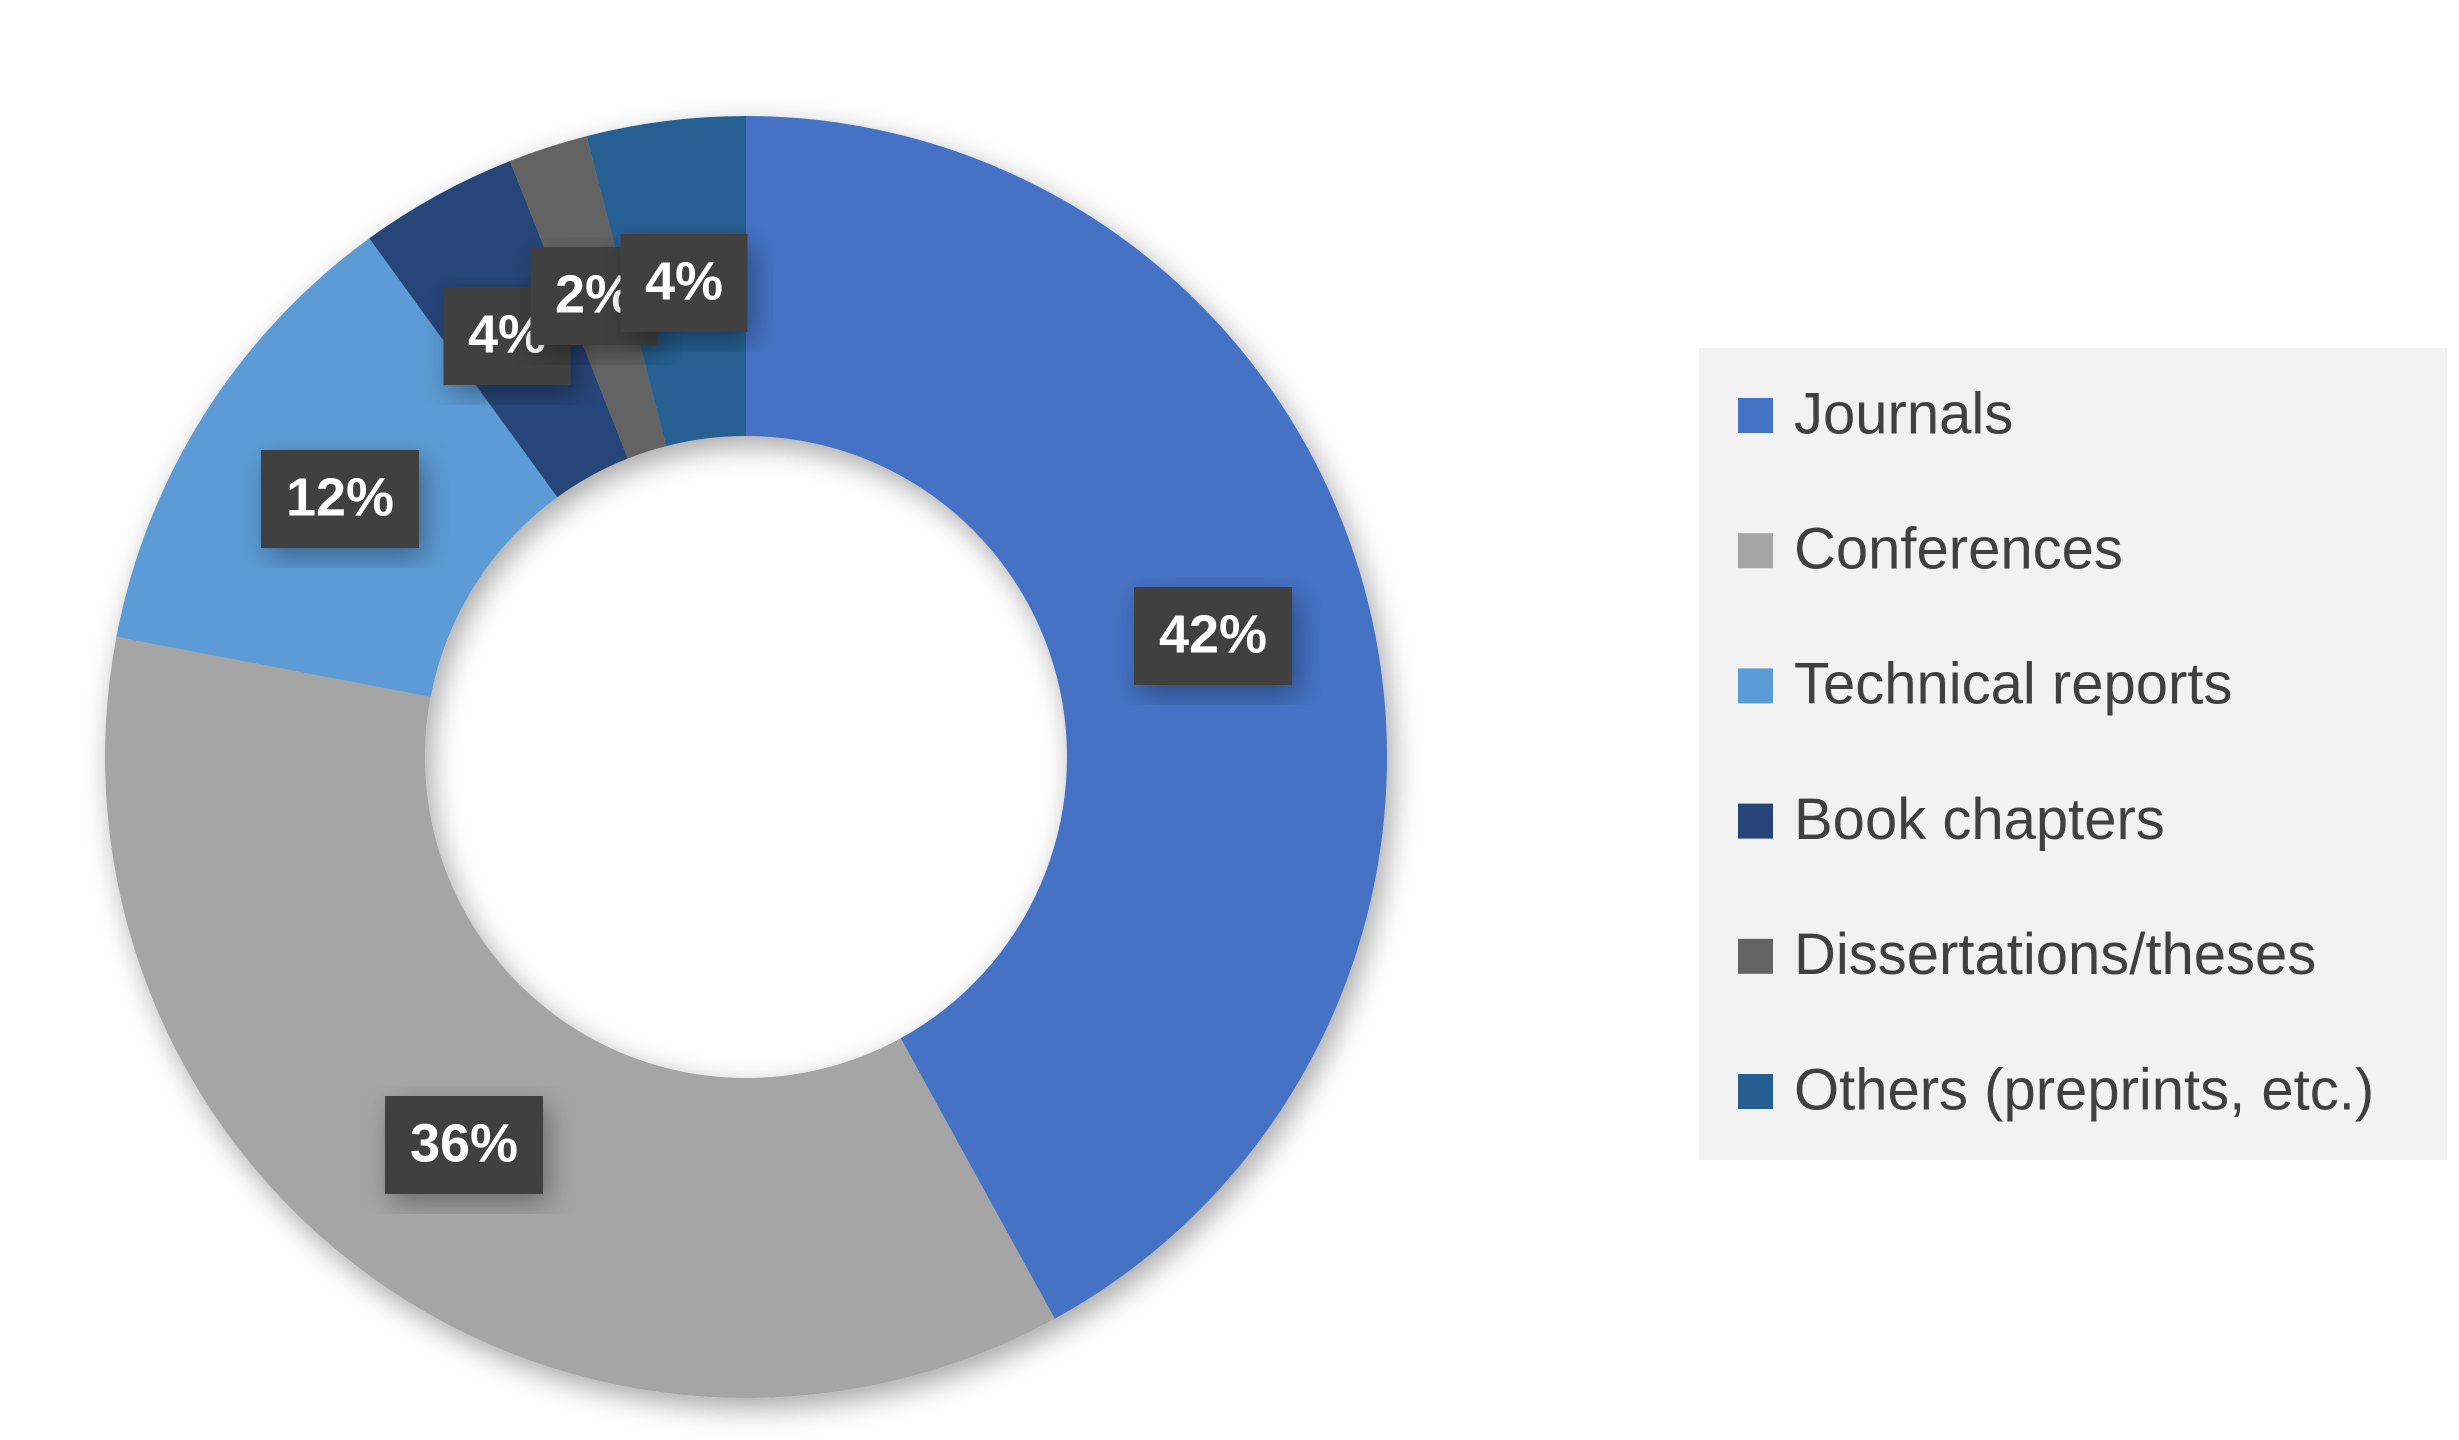 The width and height of the screenshot is (2459, 1440). What do you see at coordinates (1903, 413) in the screenshot?
I see `legend-label: Journals` at bounding box center [1903, 413].